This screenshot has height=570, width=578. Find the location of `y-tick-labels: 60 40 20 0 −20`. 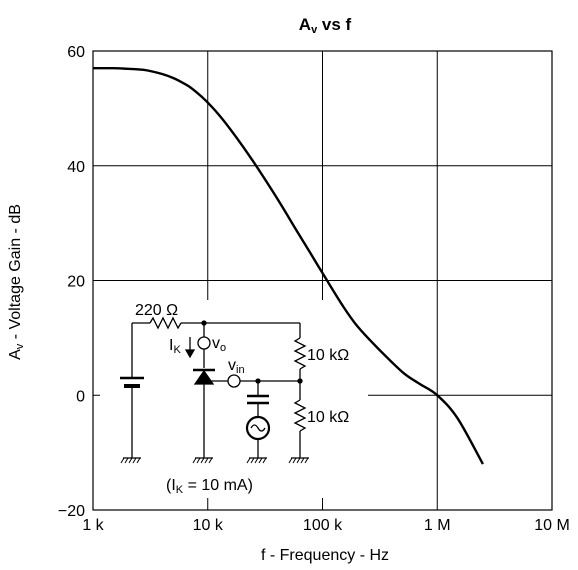

y-tick-labels: 60 40 20 0 −20 is located at coordinates (71, 282).